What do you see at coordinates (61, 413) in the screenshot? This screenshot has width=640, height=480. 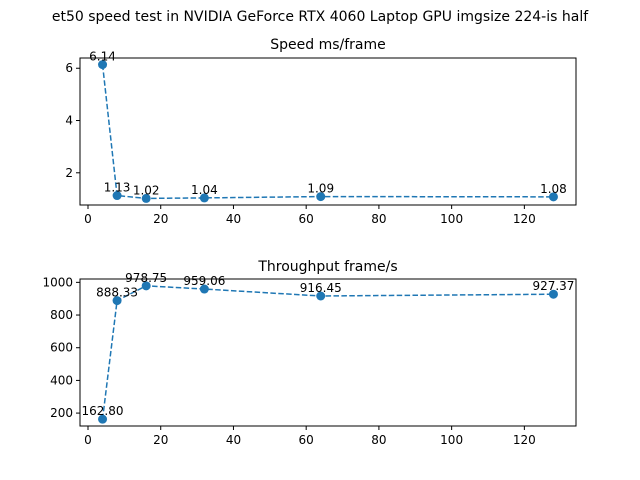 I see `throughput-y-tick-label: 200` at bounding box center [61, 413].